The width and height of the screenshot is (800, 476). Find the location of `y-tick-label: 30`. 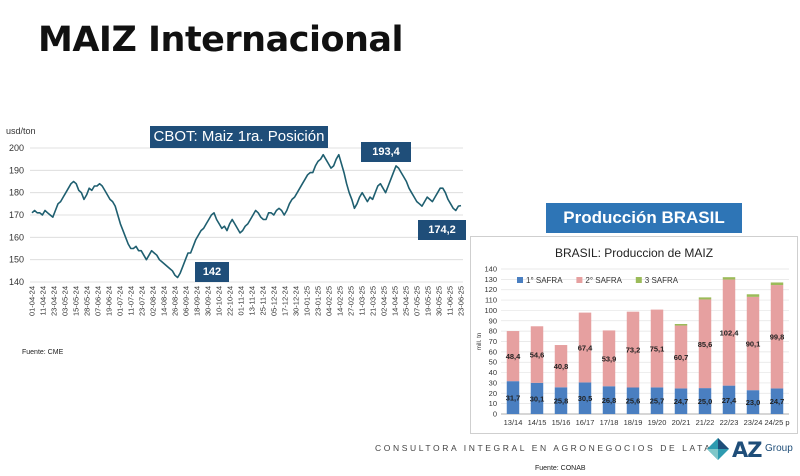

y-tick-label: 30 is located at coordinates (493, 382).